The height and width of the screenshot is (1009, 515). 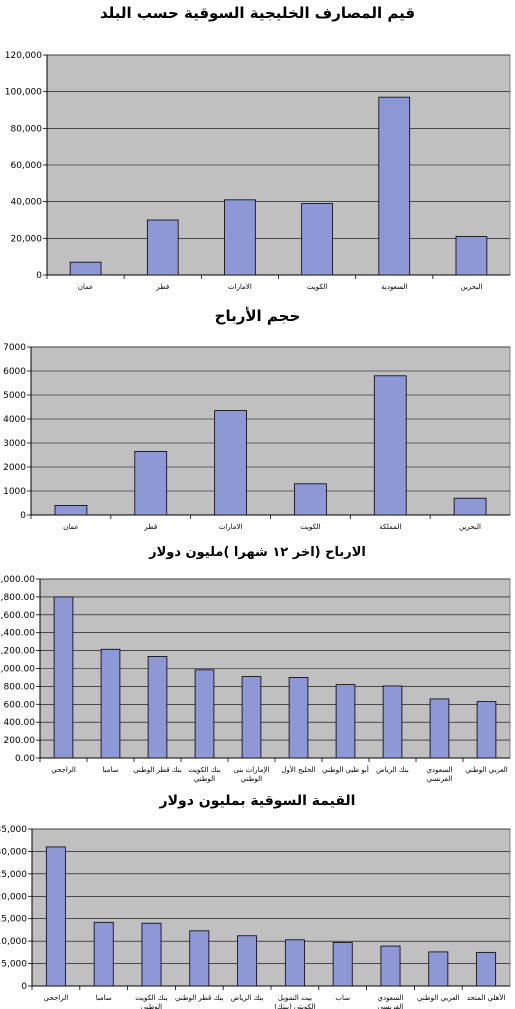 What do you see at coordinates (257, 13) in the screenshot?
I see `chart-1-title: قيم المصارف الخليجية السوقية حسب البلد` at bounding box center [257, 13].